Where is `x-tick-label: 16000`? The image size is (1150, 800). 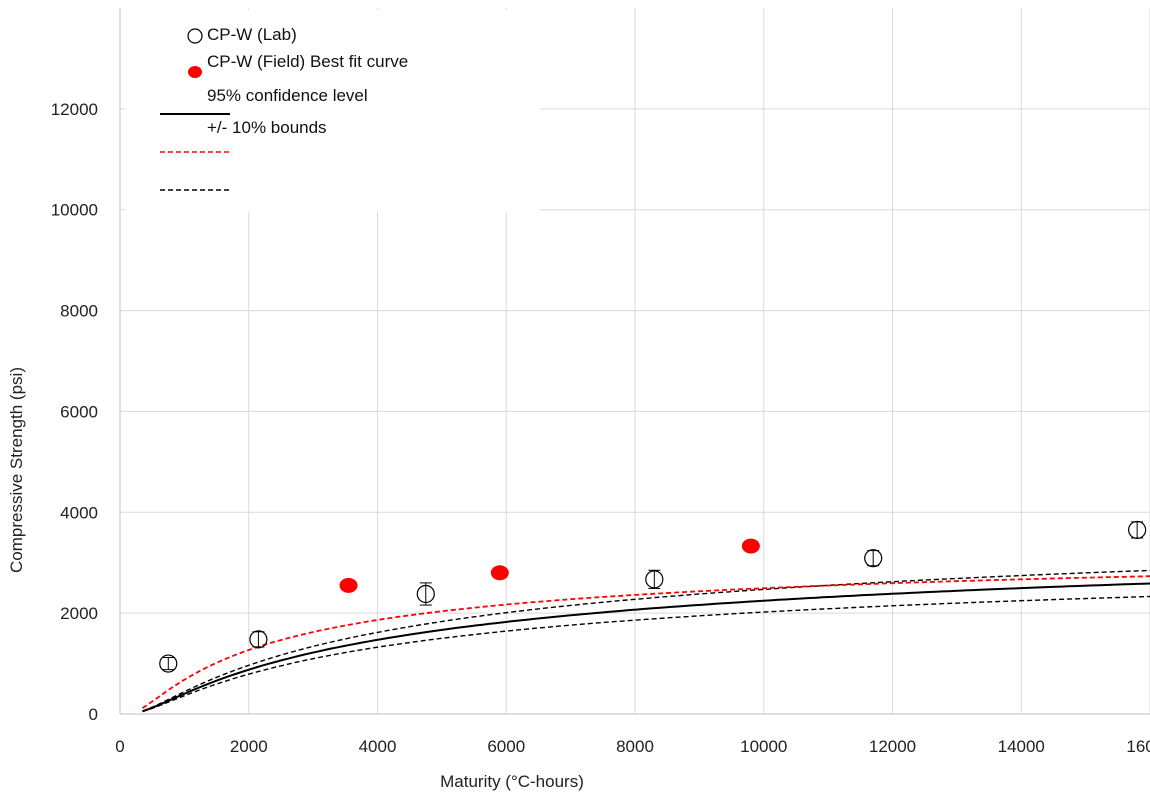 x-tick-label: 16000 is located at coordinates (1138, 746).